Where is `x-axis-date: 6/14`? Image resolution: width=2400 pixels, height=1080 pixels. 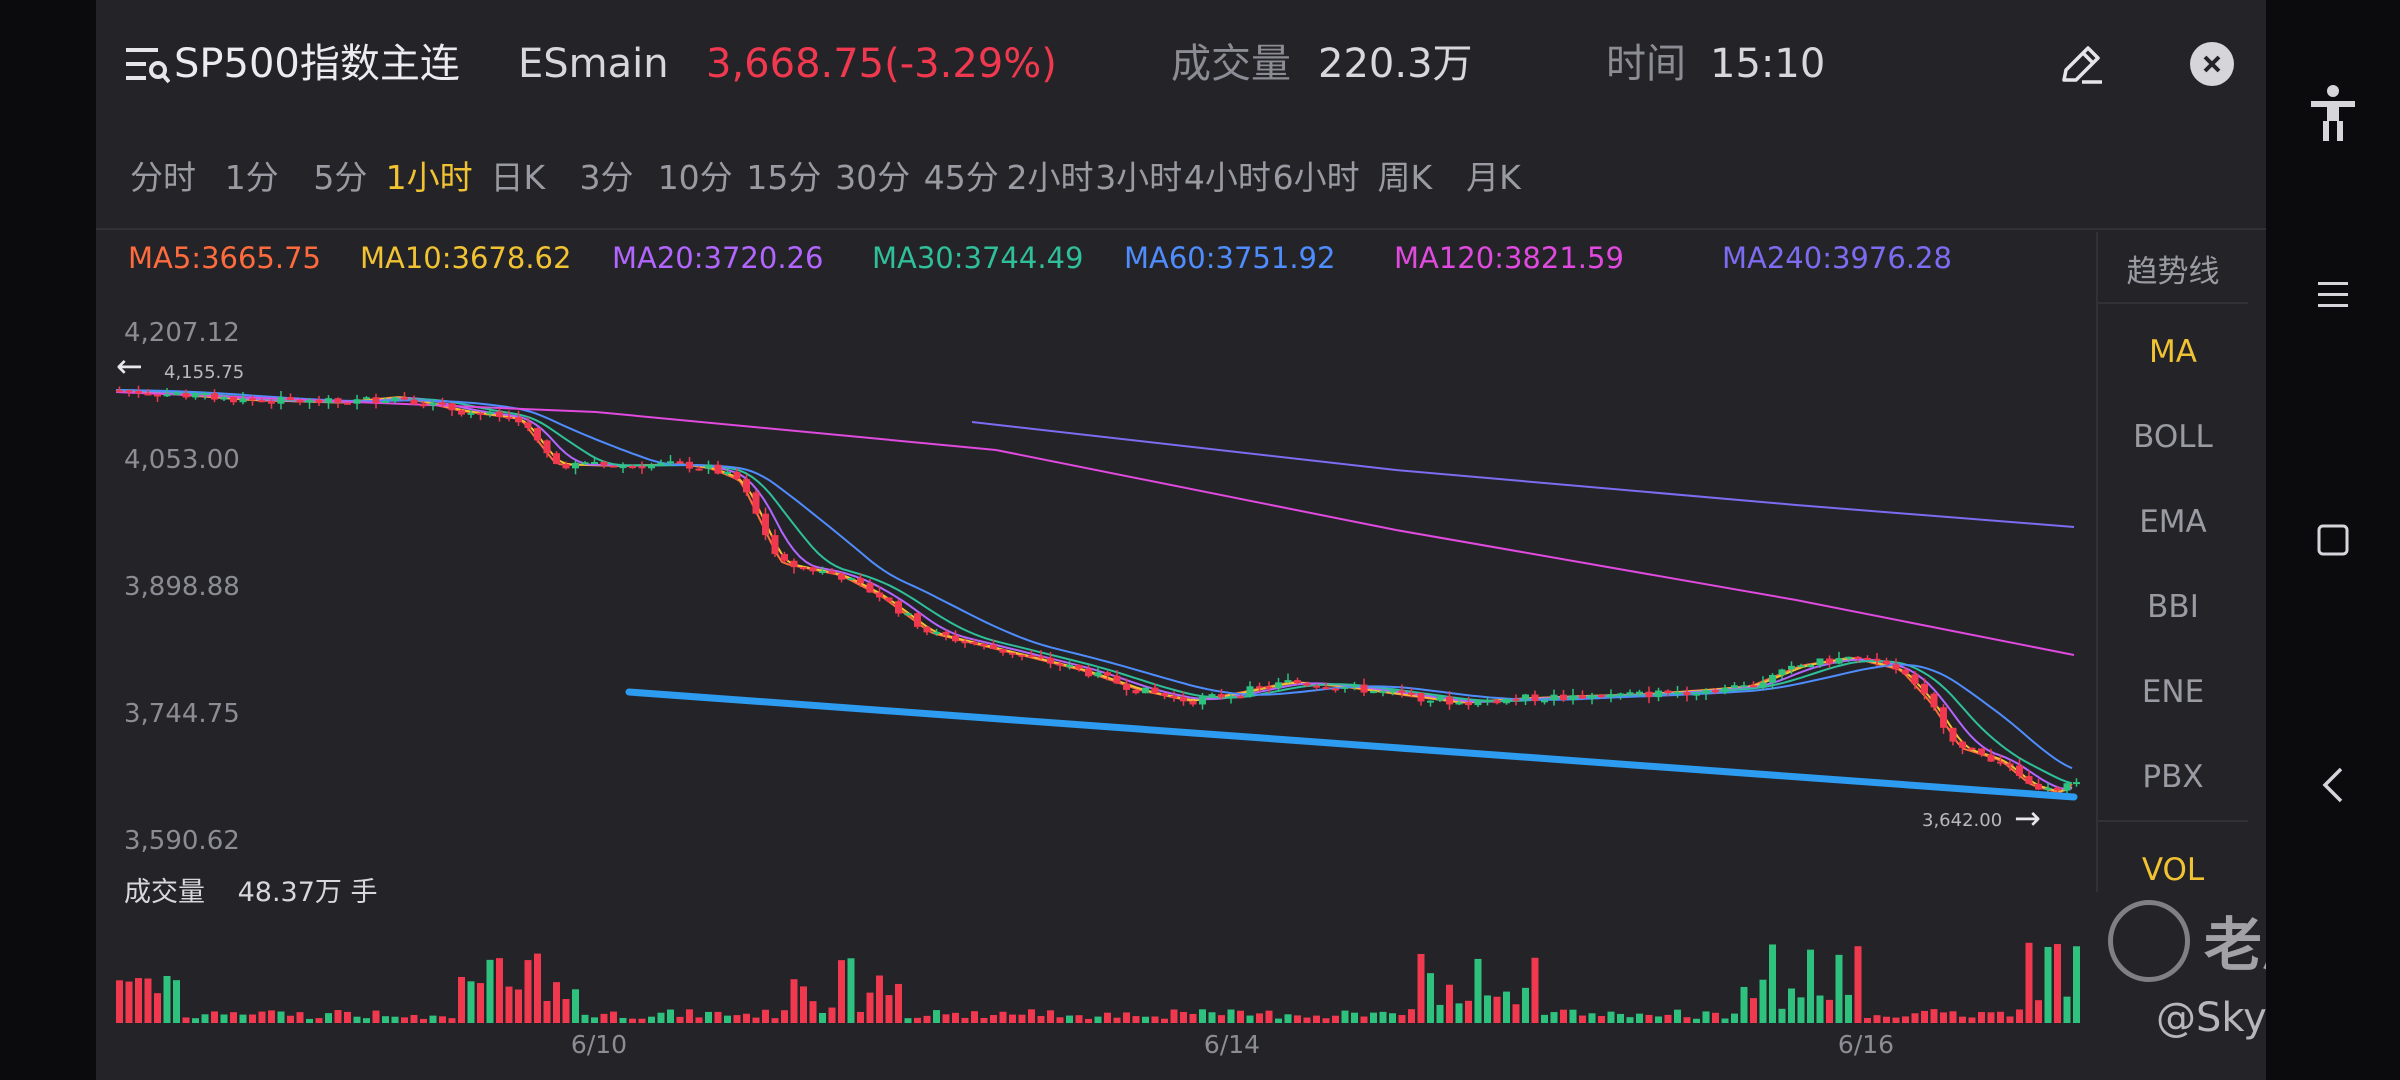 x-axis-date: 6/14 is located at coordinates (1232, 1044).